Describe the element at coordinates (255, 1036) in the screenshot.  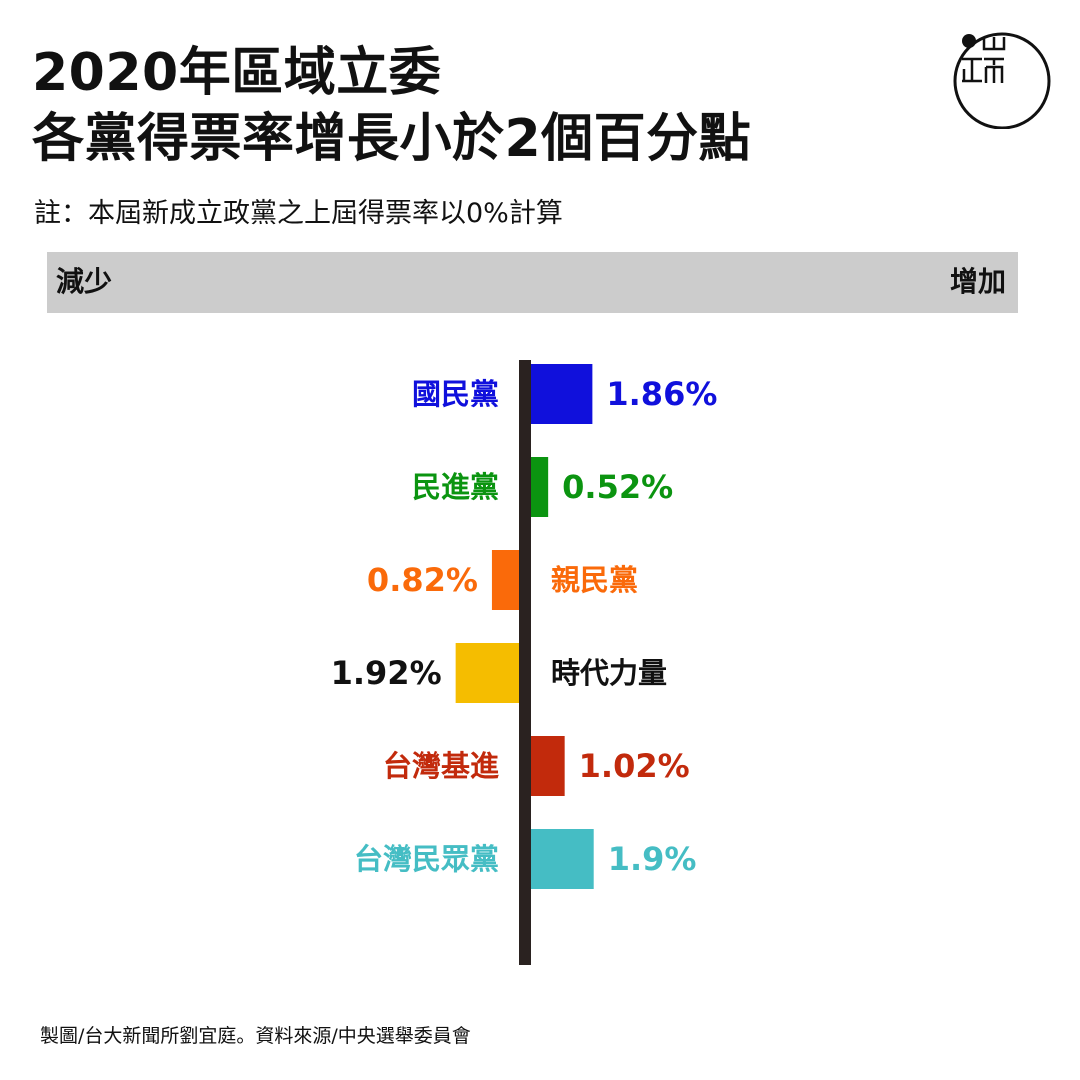
I see `source-credit: 製圖/台大新聞所劉宜庭。資料來源/中央選舉委員會` at that location.